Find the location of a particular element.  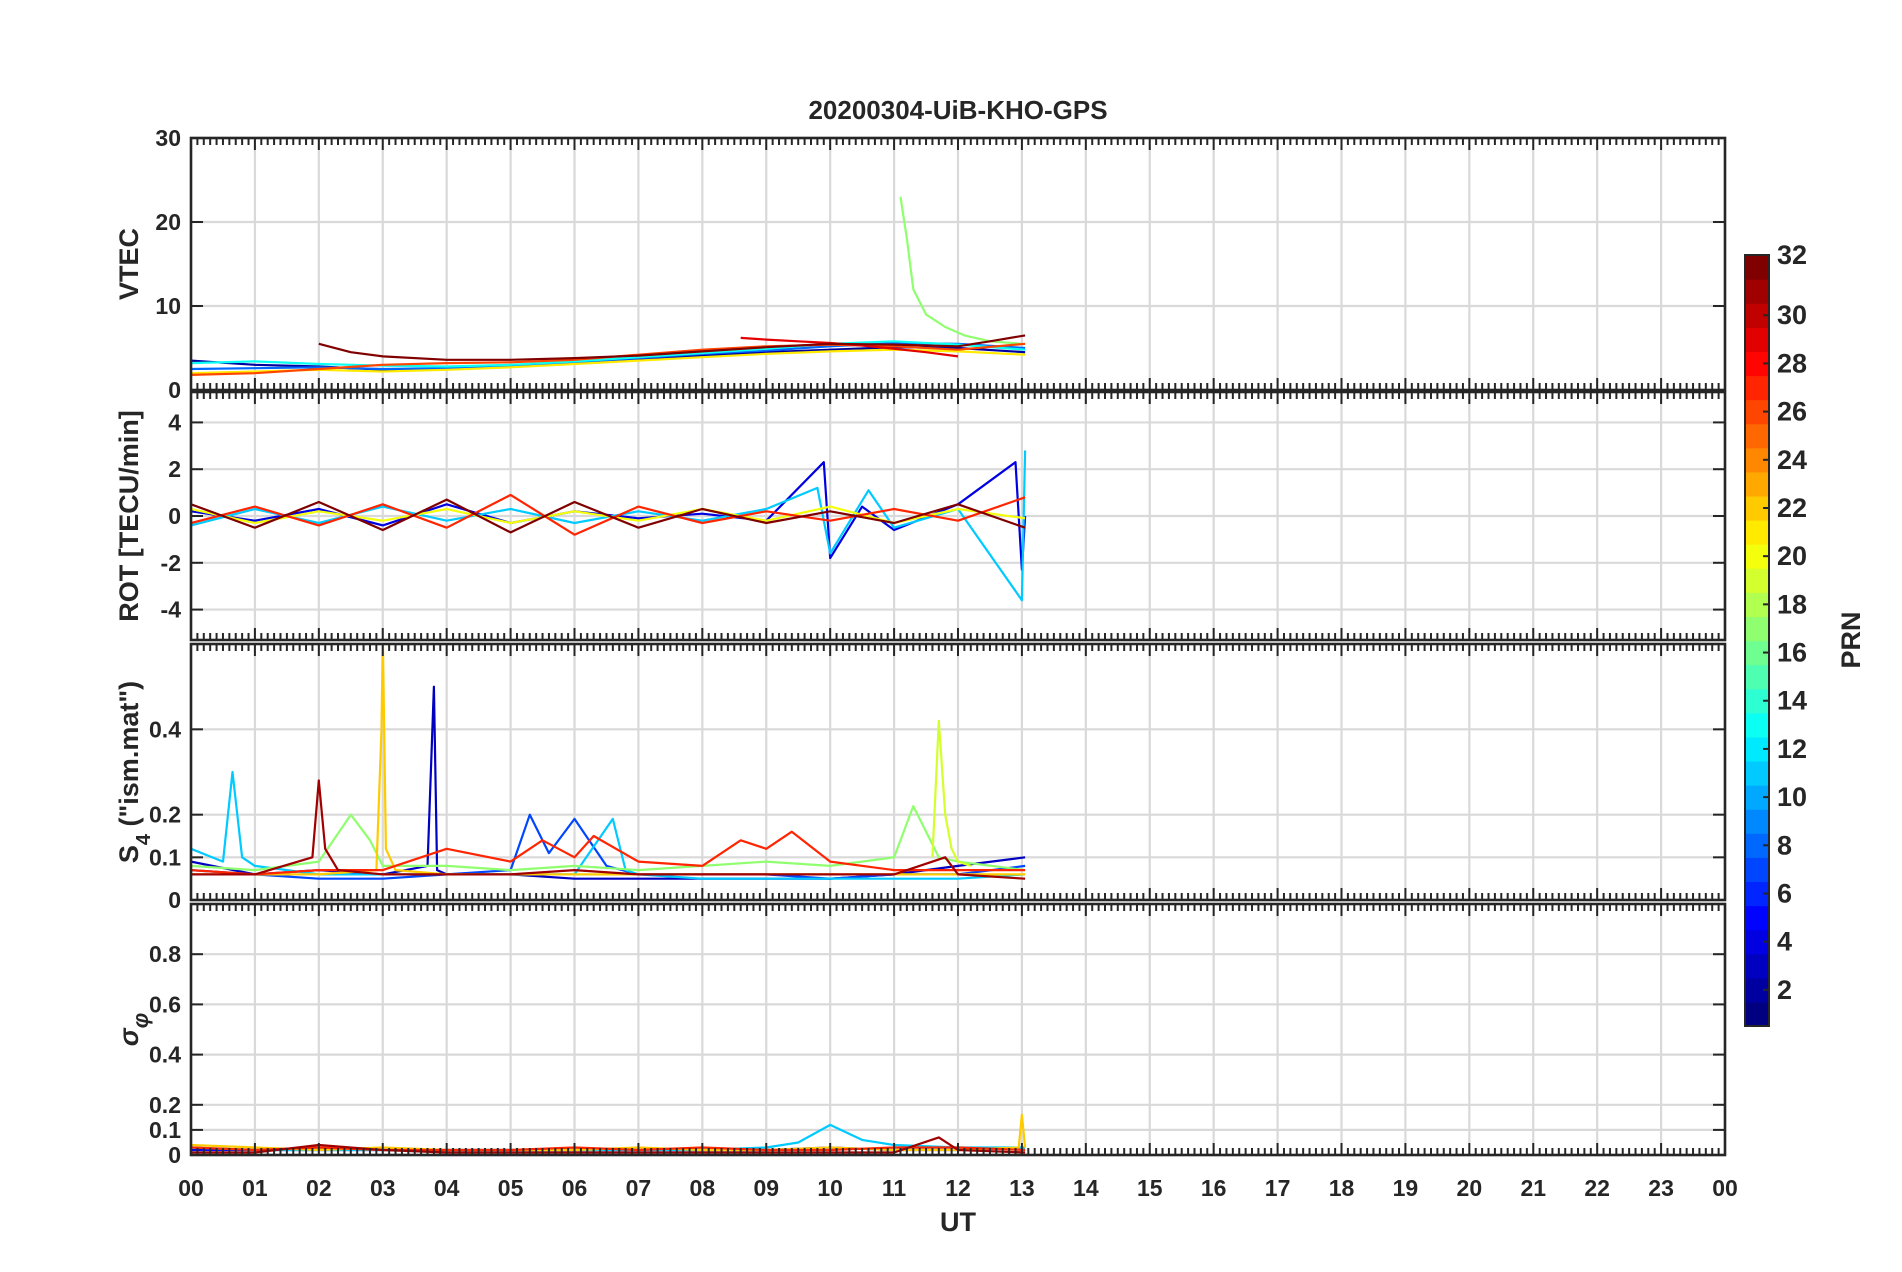

y-tick-label: 0.6 is located at coordinates (165, 1004).